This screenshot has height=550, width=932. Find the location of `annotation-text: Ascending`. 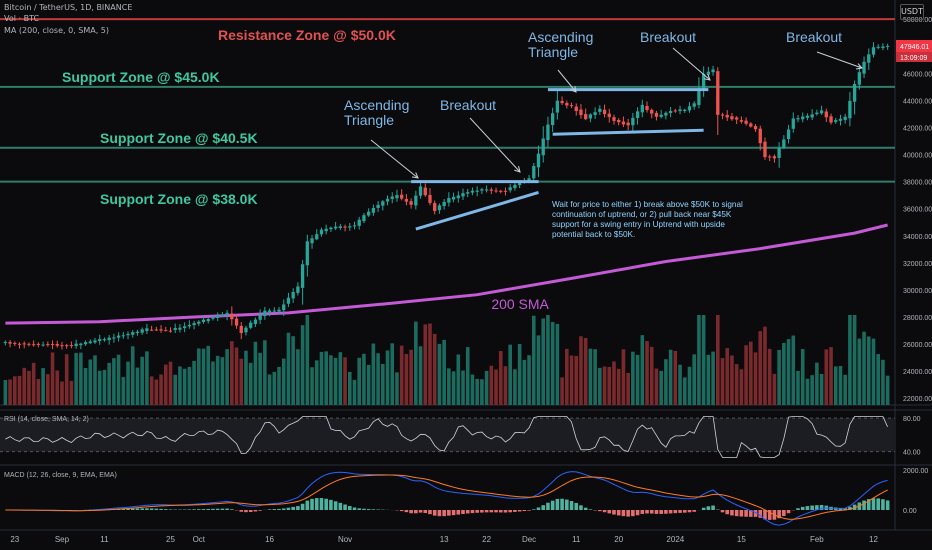

annotation-text: Ascending is located at coordinates (560, 37).